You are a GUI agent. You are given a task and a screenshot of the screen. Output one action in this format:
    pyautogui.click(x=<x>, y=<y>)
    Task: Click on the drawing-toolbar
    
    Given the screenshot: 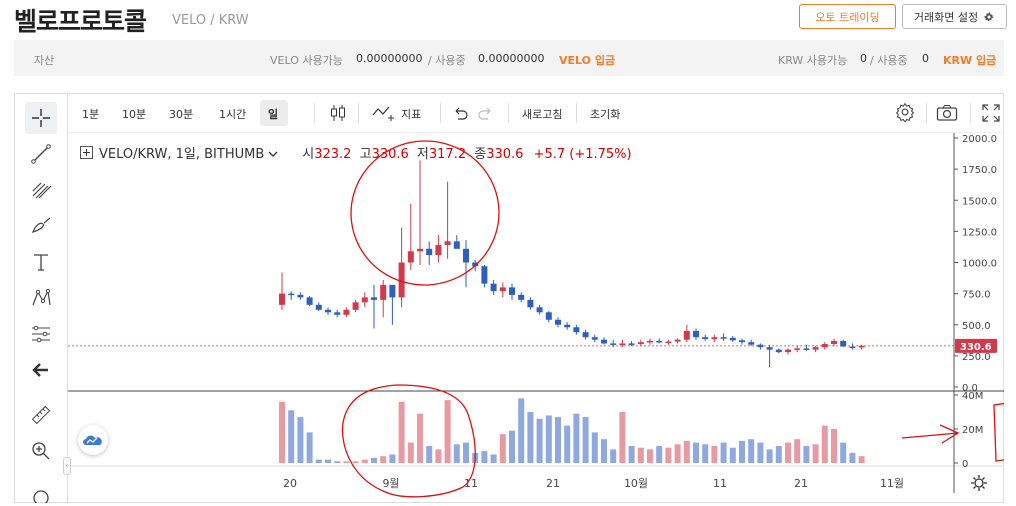 What is the action you would take?
    pyautogui.click(x=41, y=298)
    